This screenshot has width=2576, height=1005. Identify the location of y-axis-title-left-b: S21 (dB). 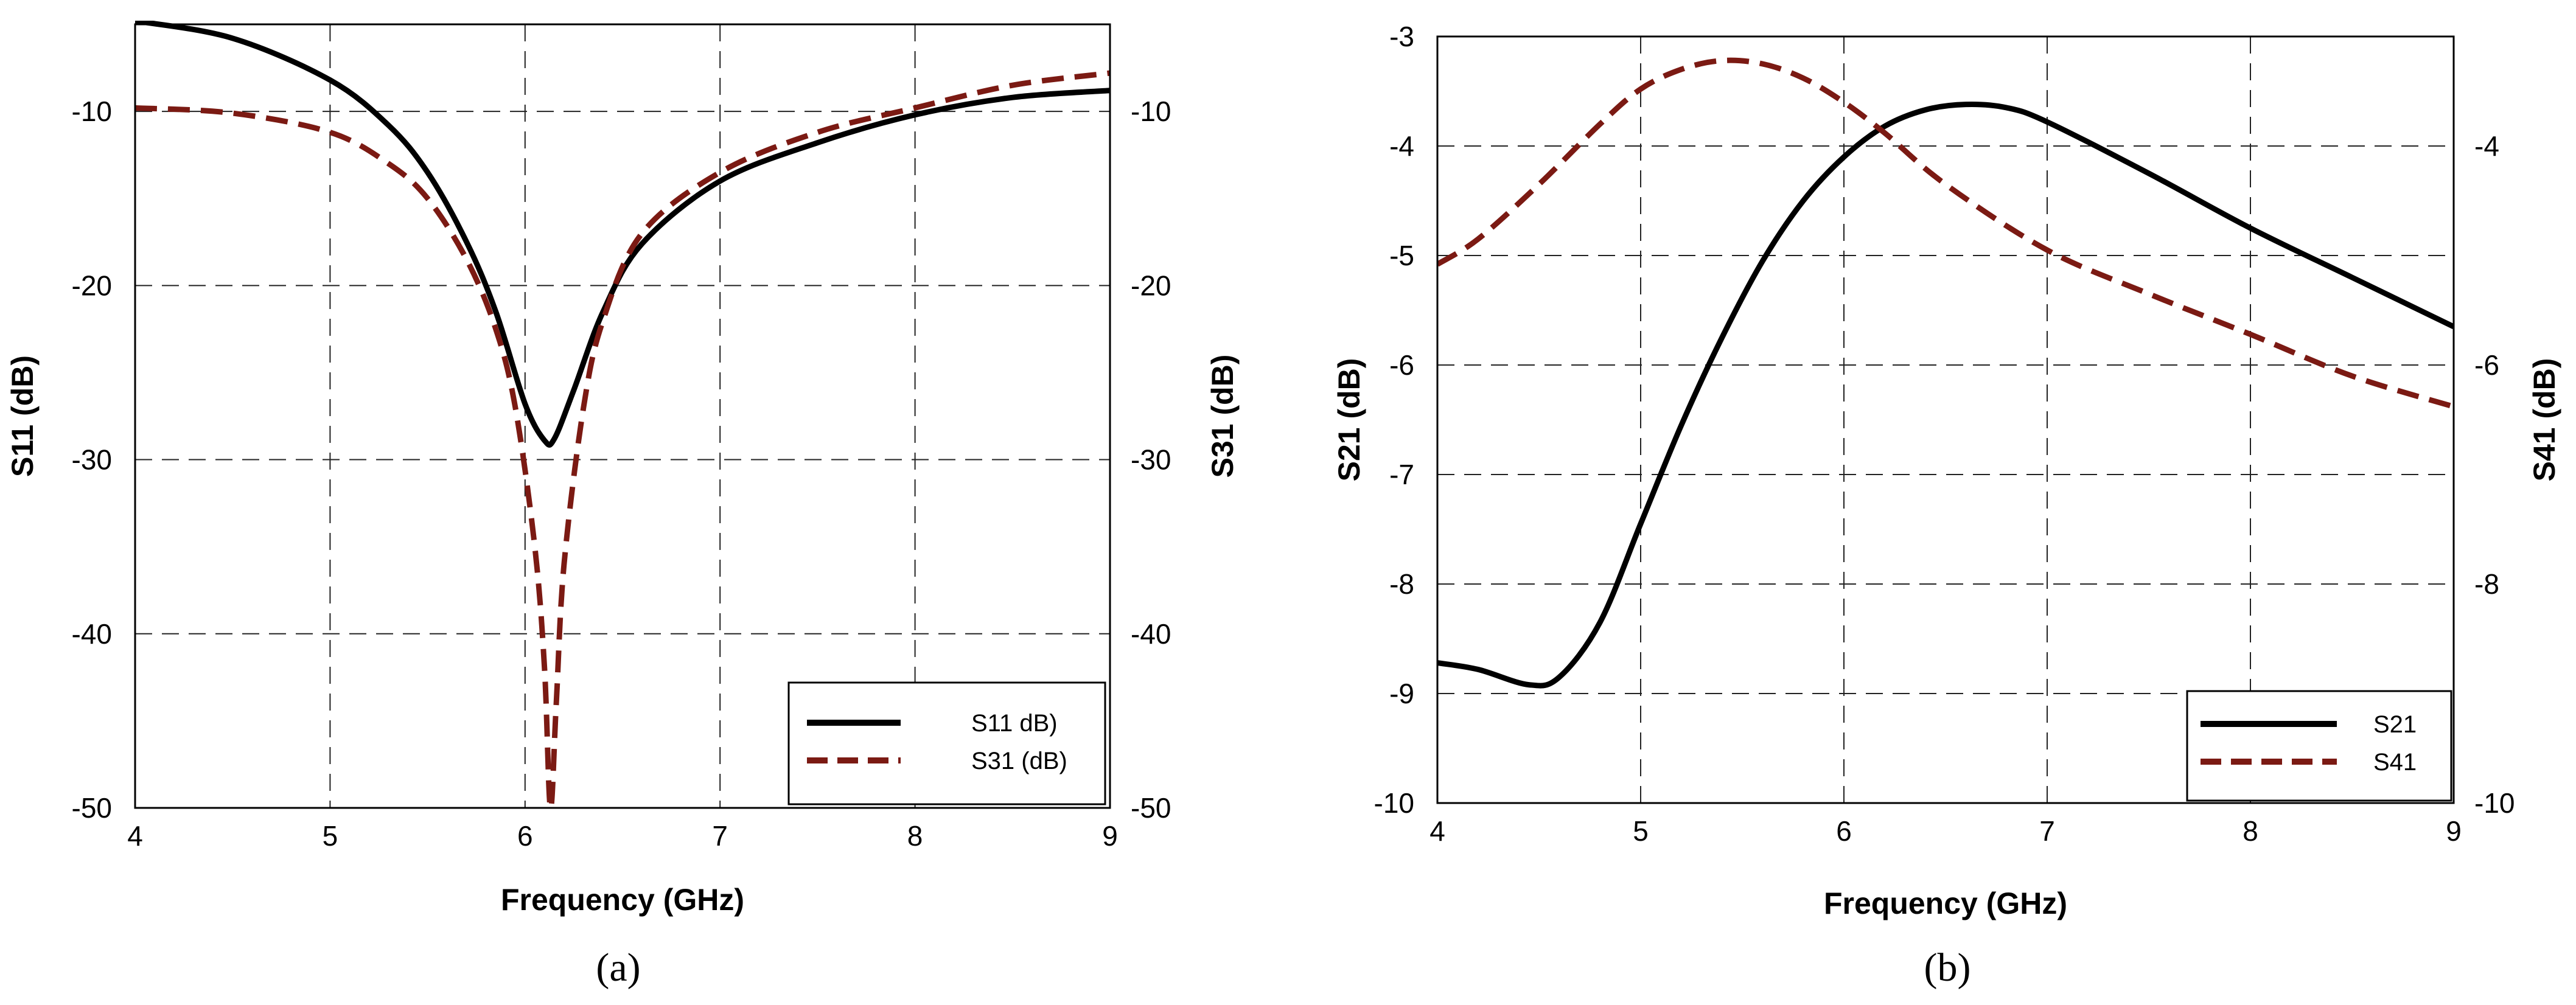
(1349, 420).